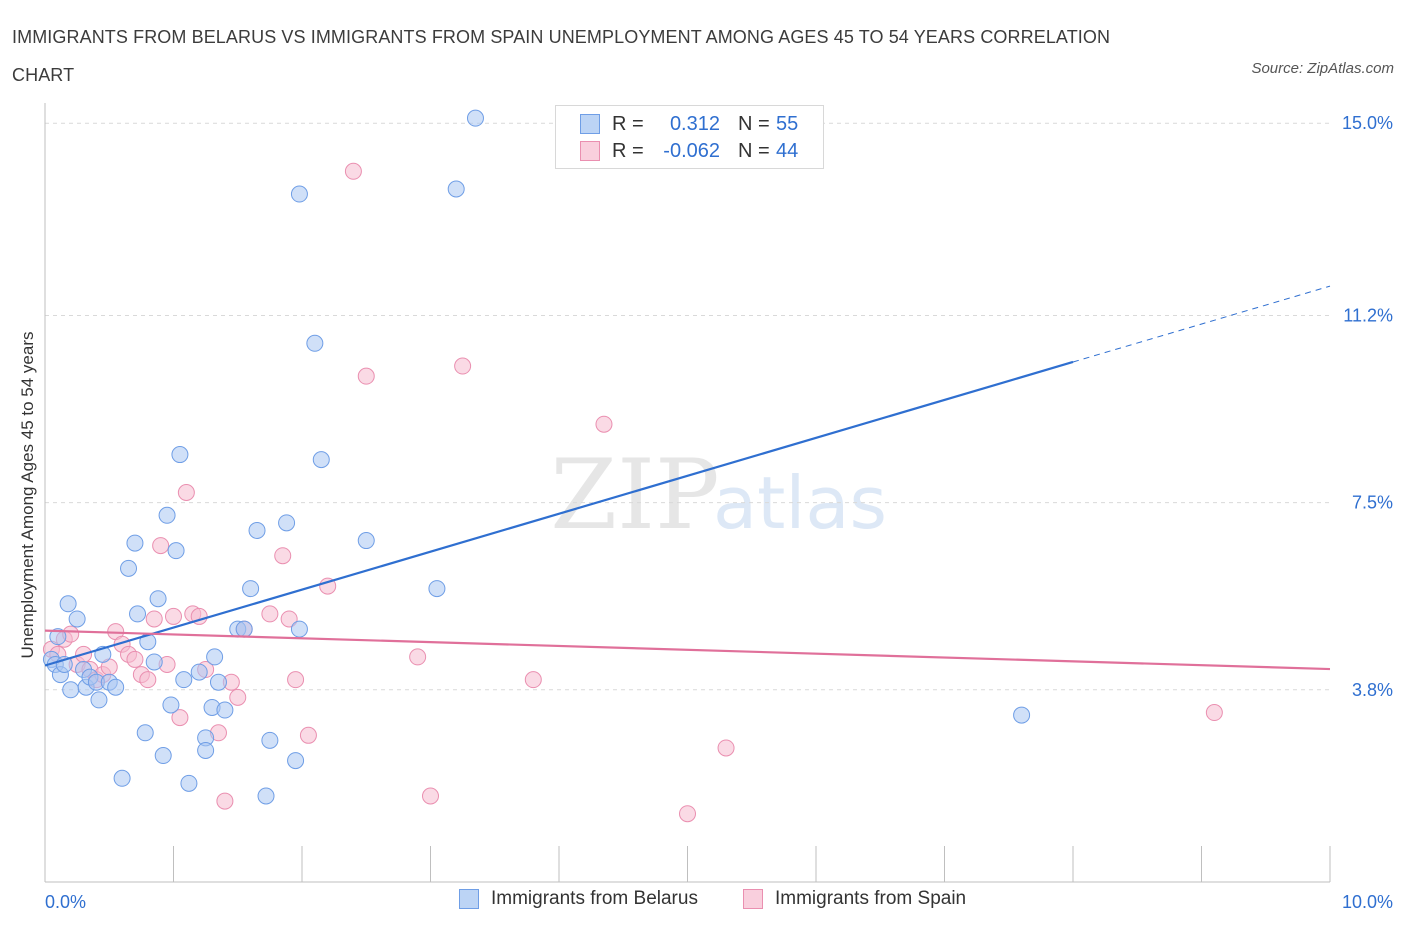 The width and height of the screenshot is (1406, 930). Describe the element at coordinates (1372, 690) in the screenshot. I see `y-tick-label: 3.8%` at that location.